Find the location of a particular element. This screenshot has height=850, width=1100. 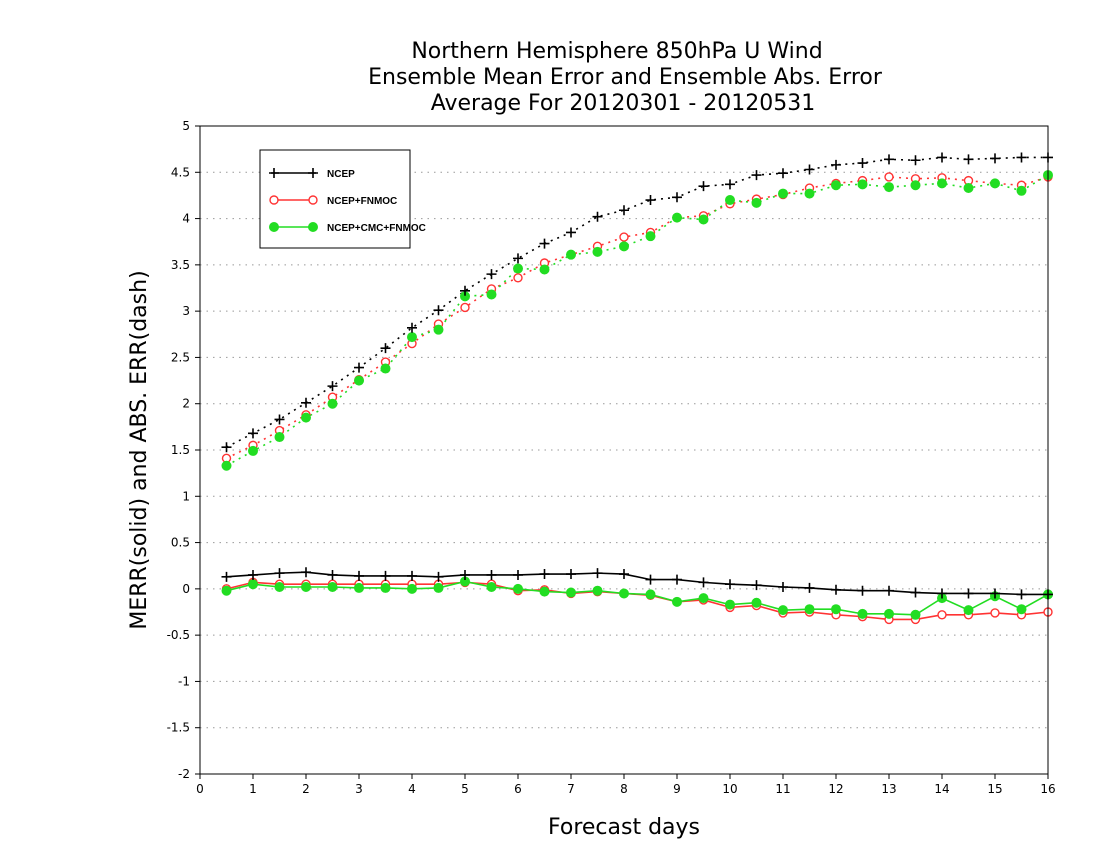

x-axis-label: Forecast days is located at coordinates (624, 827).